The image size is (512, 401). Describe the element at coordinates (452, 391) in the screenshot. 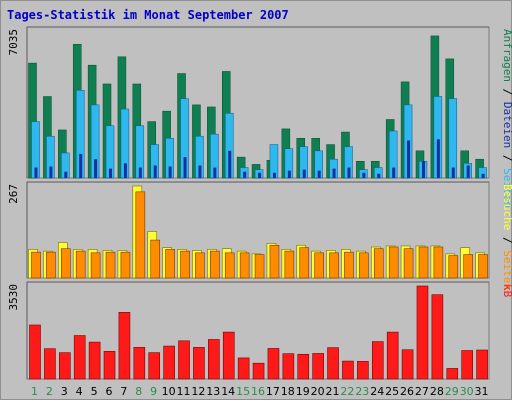

I see `day-label: 29` at that location.